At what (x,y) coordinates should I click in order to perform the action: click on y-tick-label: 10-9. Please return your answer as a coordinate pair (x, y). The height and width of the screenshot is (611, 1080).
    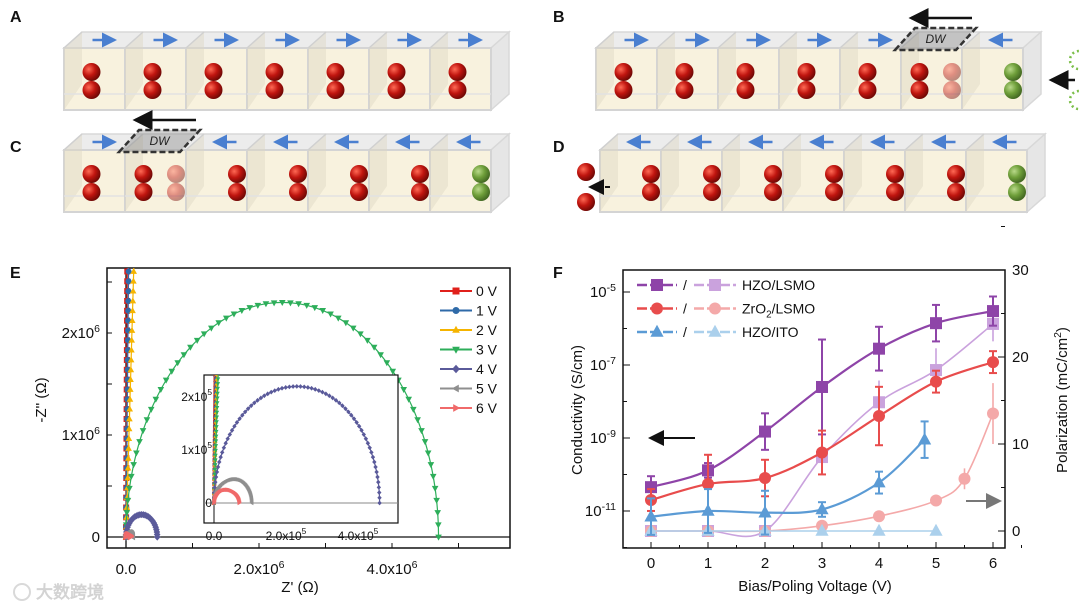
    Looking at the image, I should click on (603, 437).